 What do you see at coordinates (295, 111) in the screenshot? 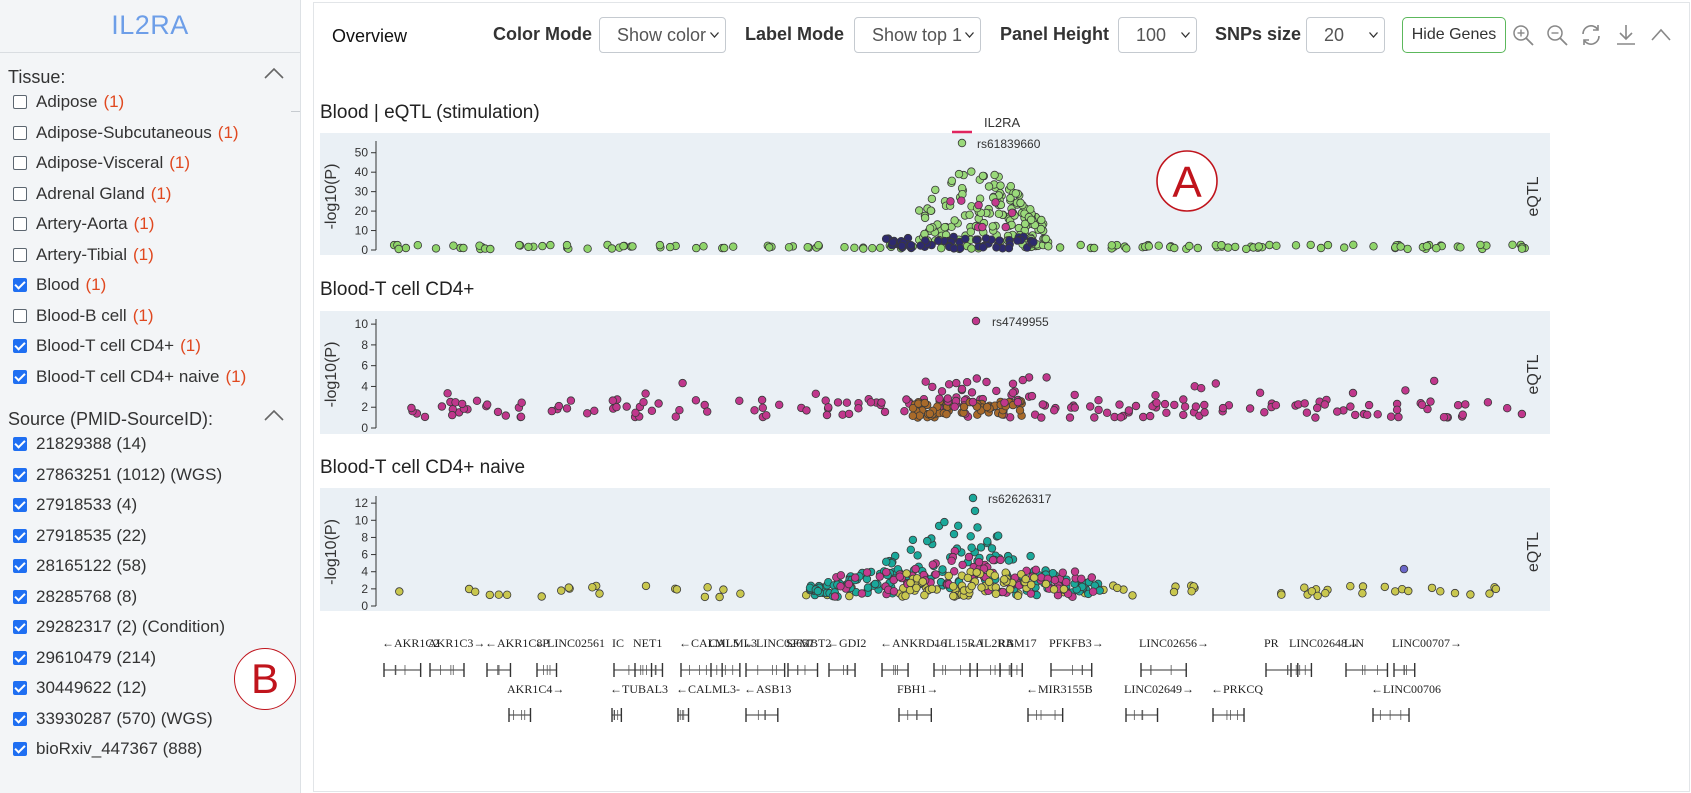
I see `tissue-scrollbar` at bounding box center [295, 111].